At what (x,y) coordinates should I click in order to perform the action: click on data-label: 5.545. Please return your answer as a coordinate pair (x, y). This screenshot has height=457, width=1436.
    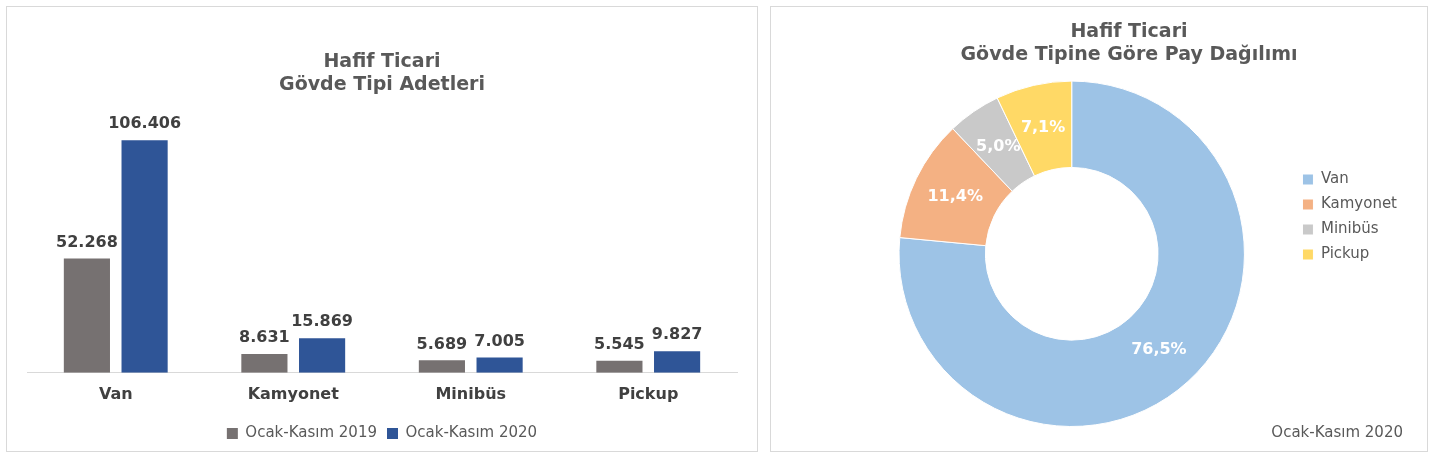
    Looking at the image, I should click on (619, 343).